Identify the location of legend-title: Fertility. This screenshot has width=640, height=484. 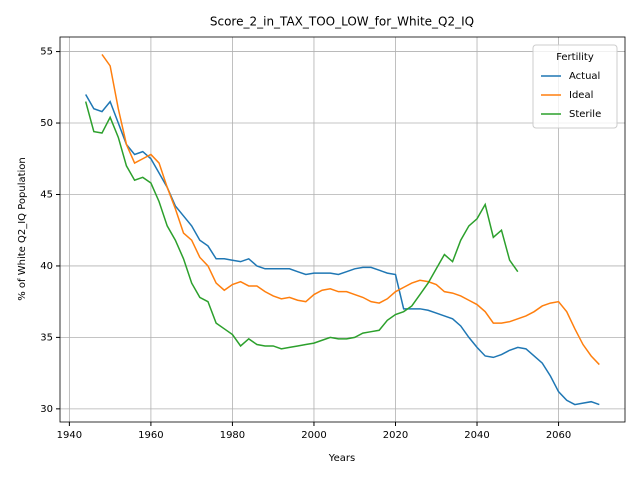
(575, 57).